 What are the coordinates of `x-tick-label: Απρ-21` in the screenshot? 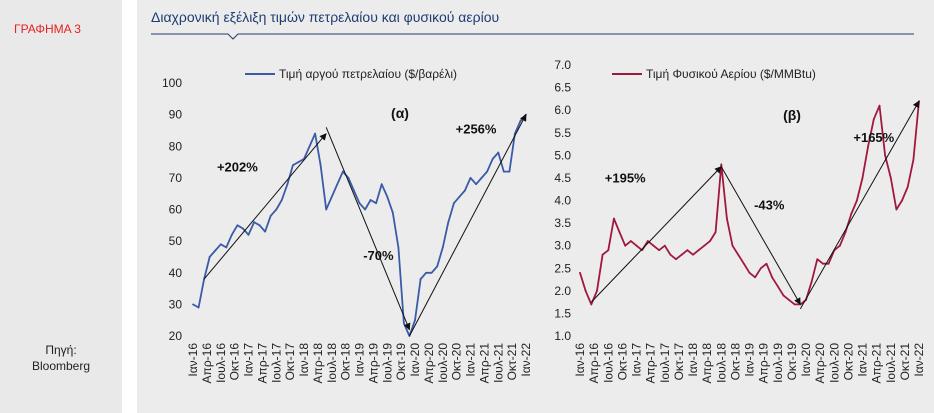 It's located at (484, 363).